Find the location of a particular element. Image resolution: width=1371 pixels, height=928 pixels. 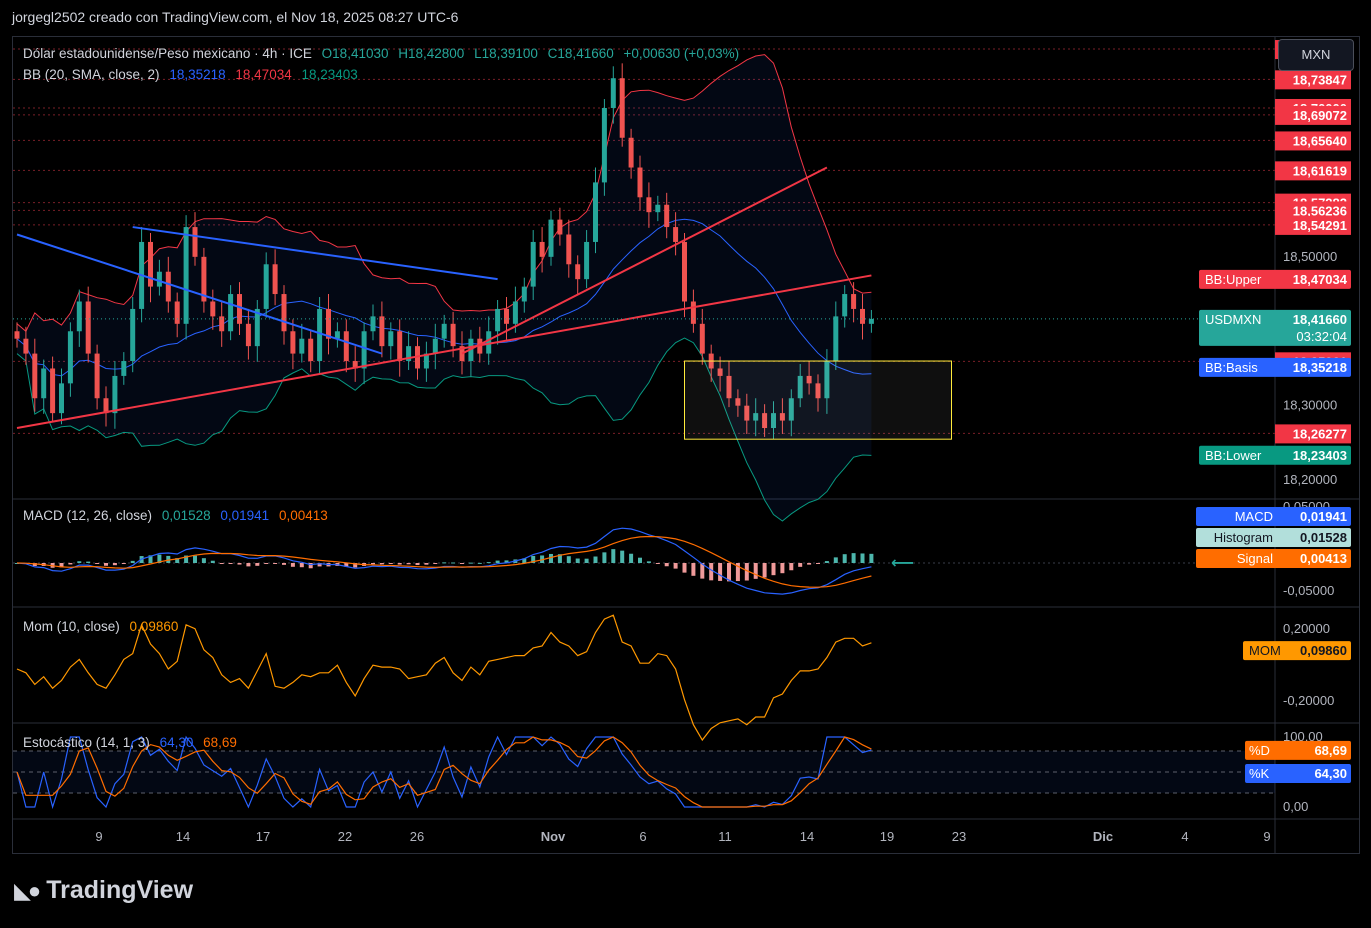

stoch-tag-name: %K is located at coordinates (1259, 773).